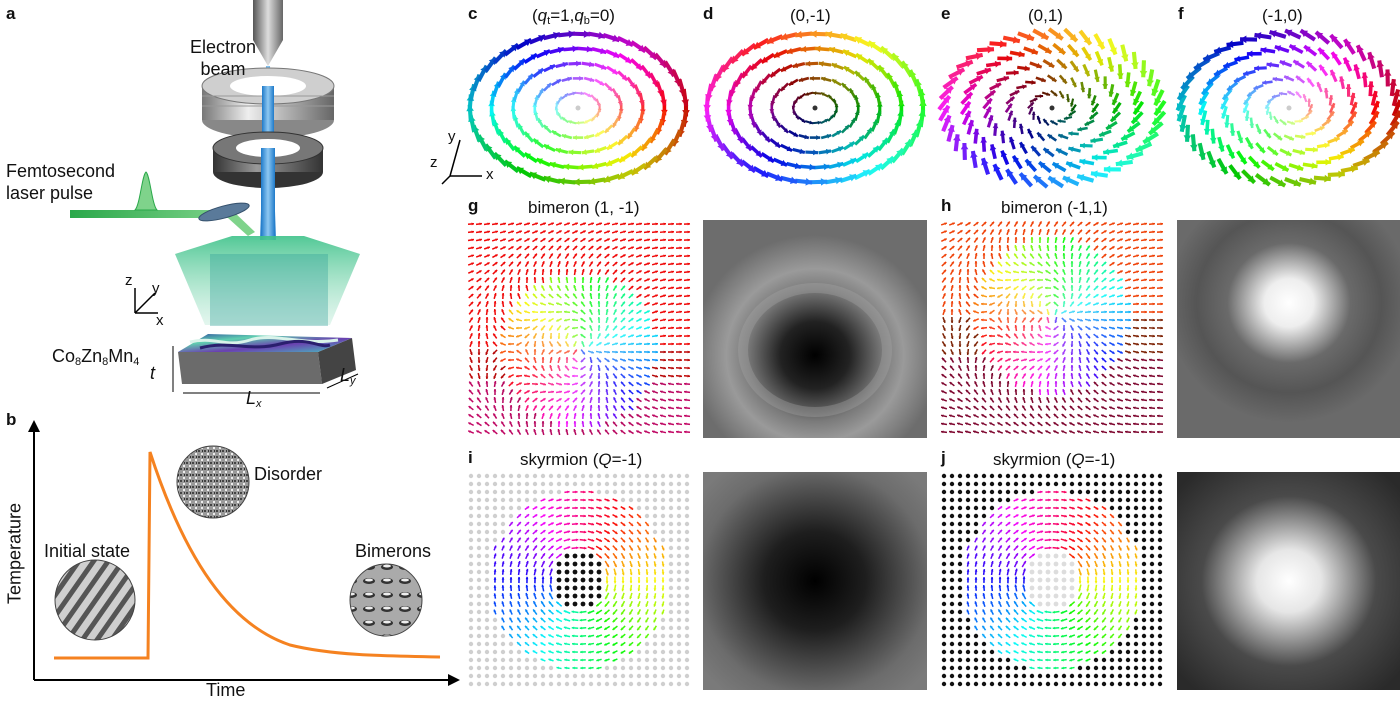 Image resolution: width=1400 pixels, height=701 pixels. Describe the element at coordinates (452, 136) in the screenshot. I see `axis-y-c: y` at that location.